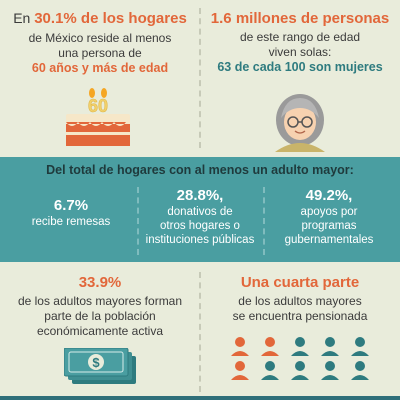 This screenshot has height=400, width=400. I want to click on band-col3-text2: programas, so click(329, 226).